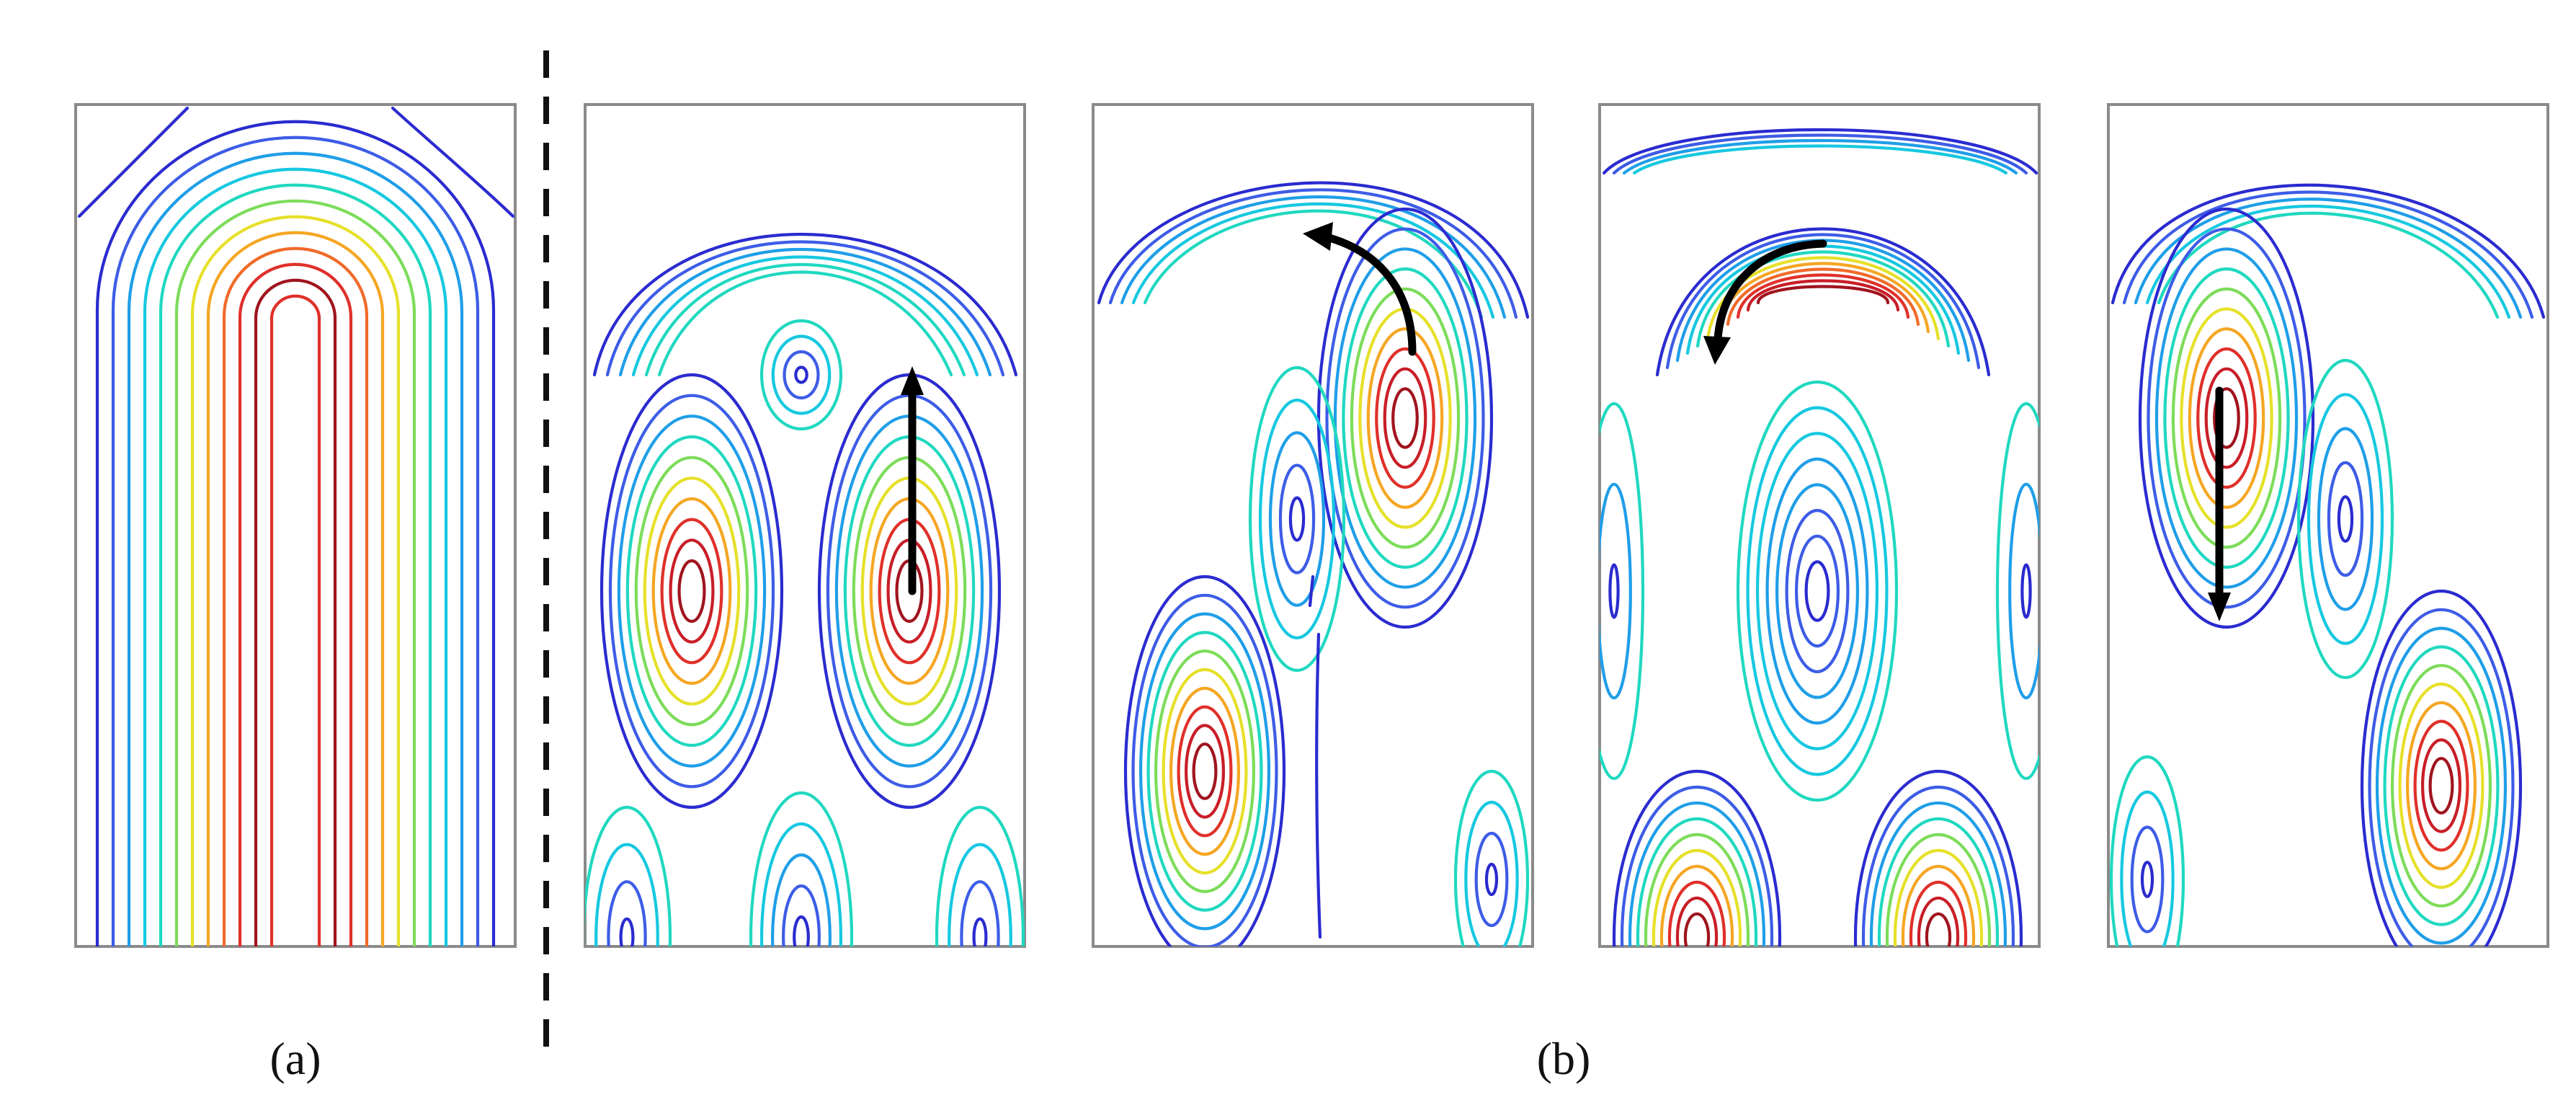 This screenshot has height=1118, width=2576. I want to click on panel-a, so click(295, 525).